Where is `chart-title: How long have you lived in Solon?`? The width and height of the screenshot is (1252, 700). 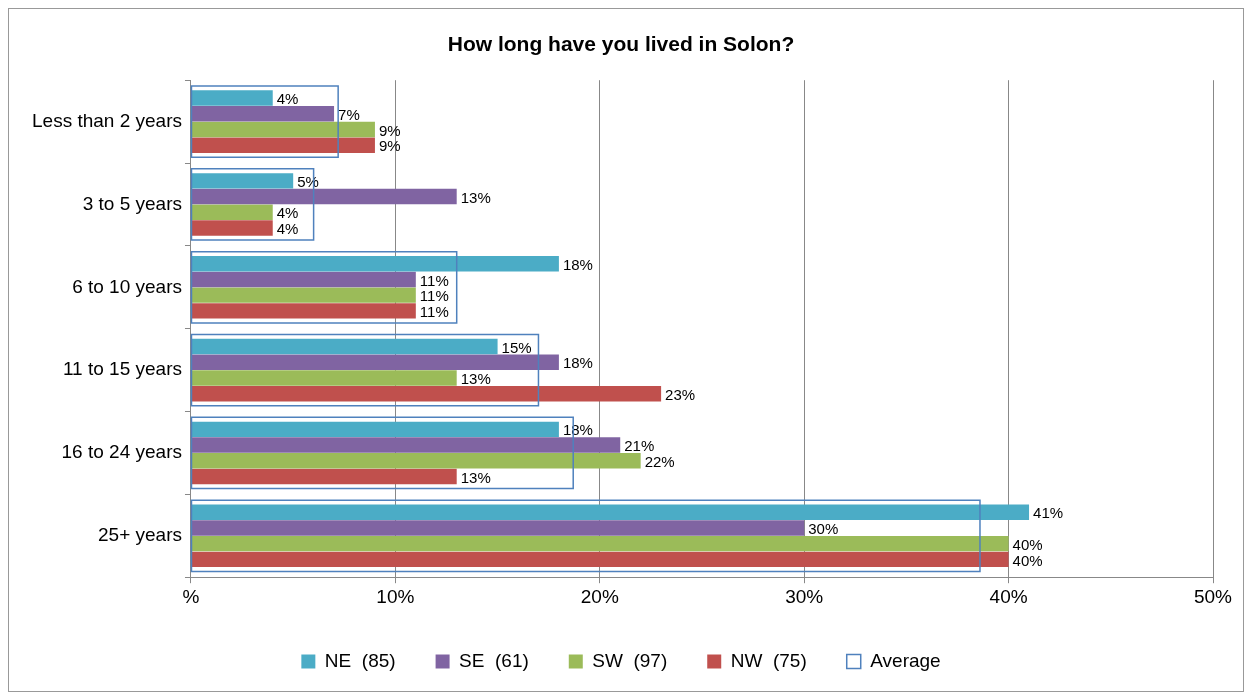 chart-title: How long have you lived in Solon? is located at coordinates (621, 44).